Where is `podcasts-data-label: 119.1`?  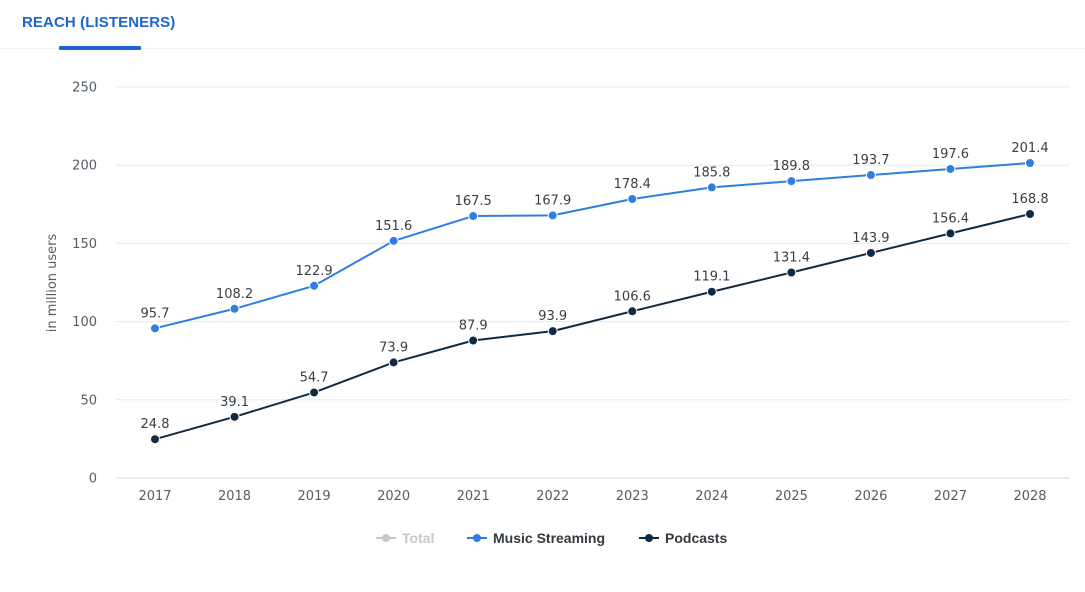
podcasts-data-label: 119.1 is located at coordinates (711, 277).